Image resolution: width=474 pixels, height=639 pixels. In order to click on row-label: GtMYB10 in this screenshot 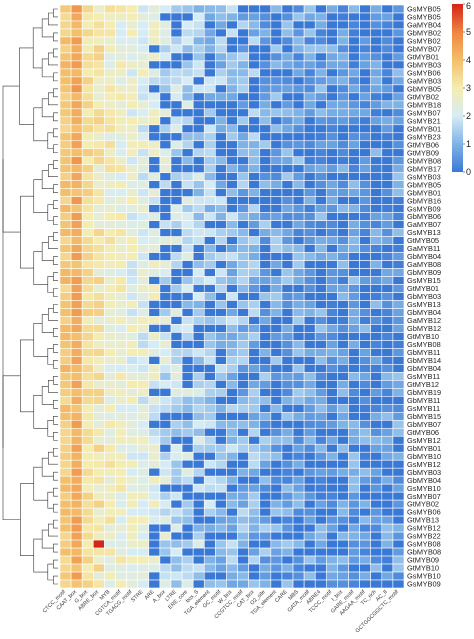, I will do `click(423, 336)`.